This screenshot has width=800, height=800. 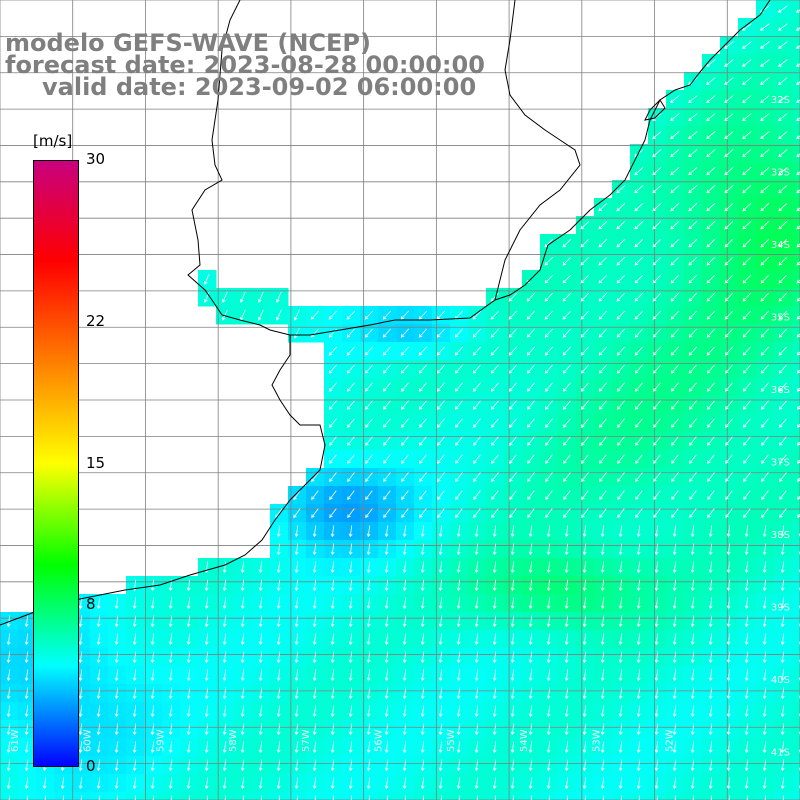 I want to click on longitude-label: 60W, so click(x=88, y=740).